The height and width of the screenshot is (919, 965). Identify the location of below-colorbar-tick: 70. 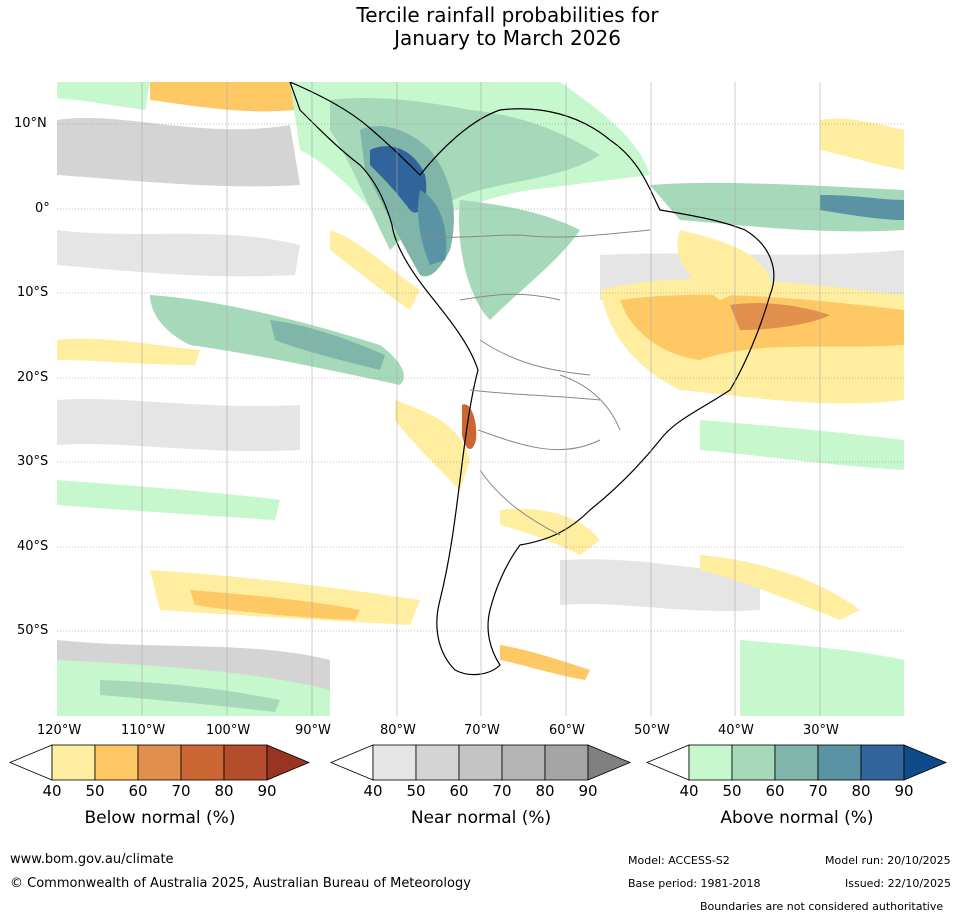
(181, 791).